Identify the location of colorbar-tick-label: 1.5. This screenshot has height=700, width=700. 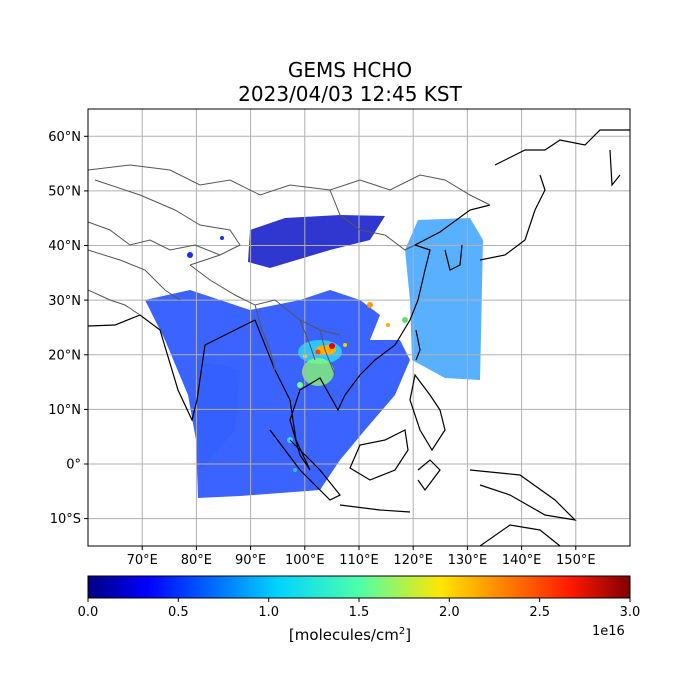
(359, 612).